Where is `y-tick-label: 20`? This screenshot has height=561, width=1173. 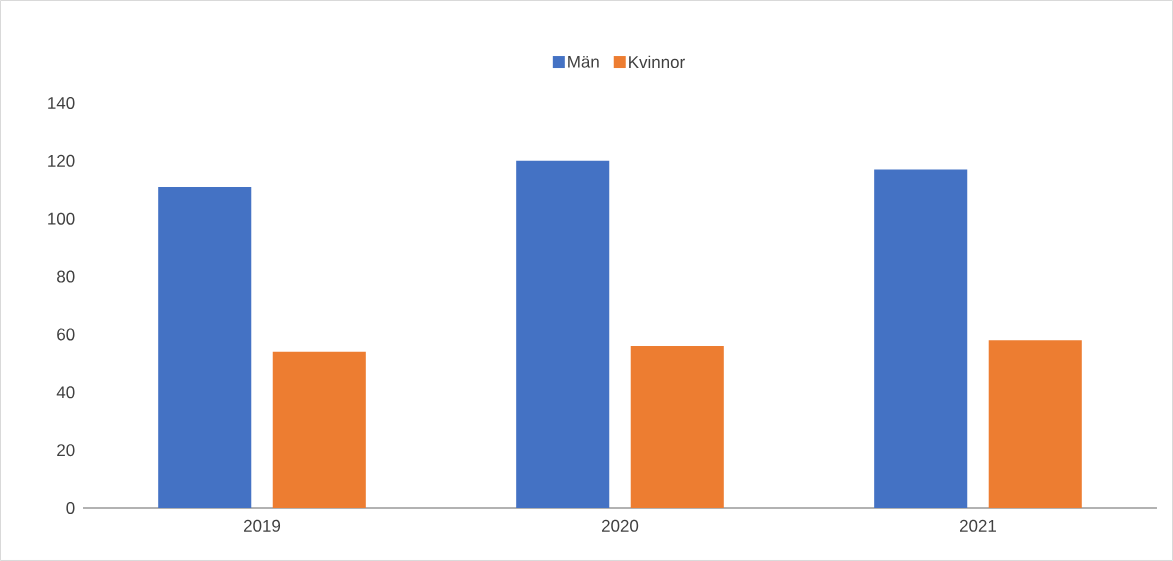 y-tick-label: 20 is located at coordinates (66, 450).